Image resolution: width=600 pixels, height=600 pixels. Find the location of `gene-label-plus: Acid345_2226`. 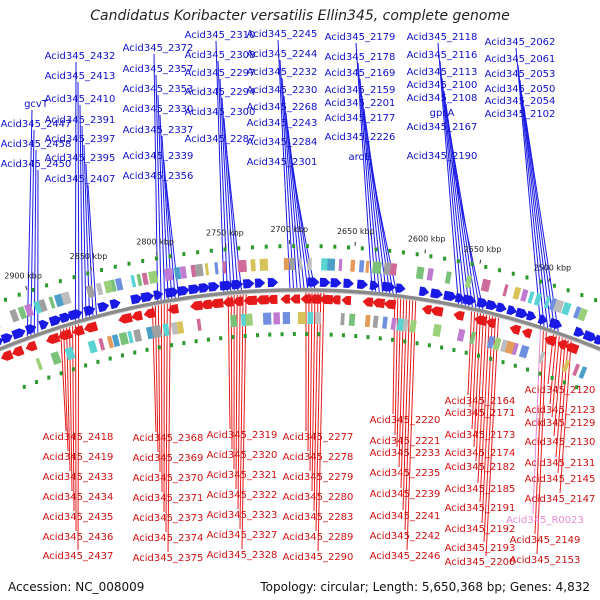

gene-label-plus: Acid345_2226 is located at coordinates (360, 137).